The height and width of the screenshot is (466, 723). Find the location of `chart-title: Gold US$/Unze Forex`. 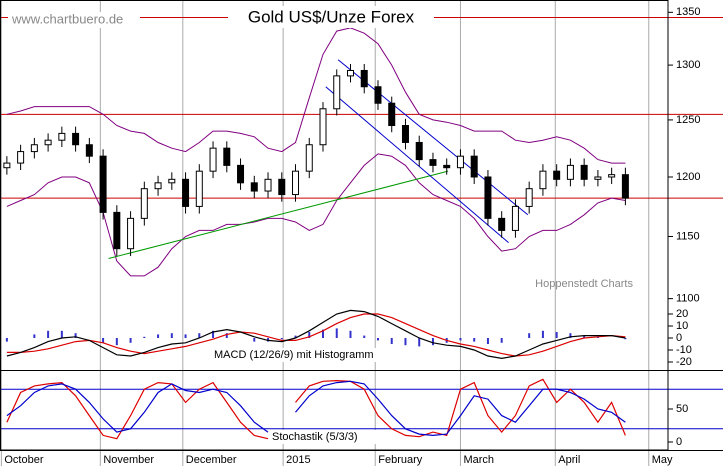

chart-title: Gold US$/Unze Forex is located at coordinates (331, 16).